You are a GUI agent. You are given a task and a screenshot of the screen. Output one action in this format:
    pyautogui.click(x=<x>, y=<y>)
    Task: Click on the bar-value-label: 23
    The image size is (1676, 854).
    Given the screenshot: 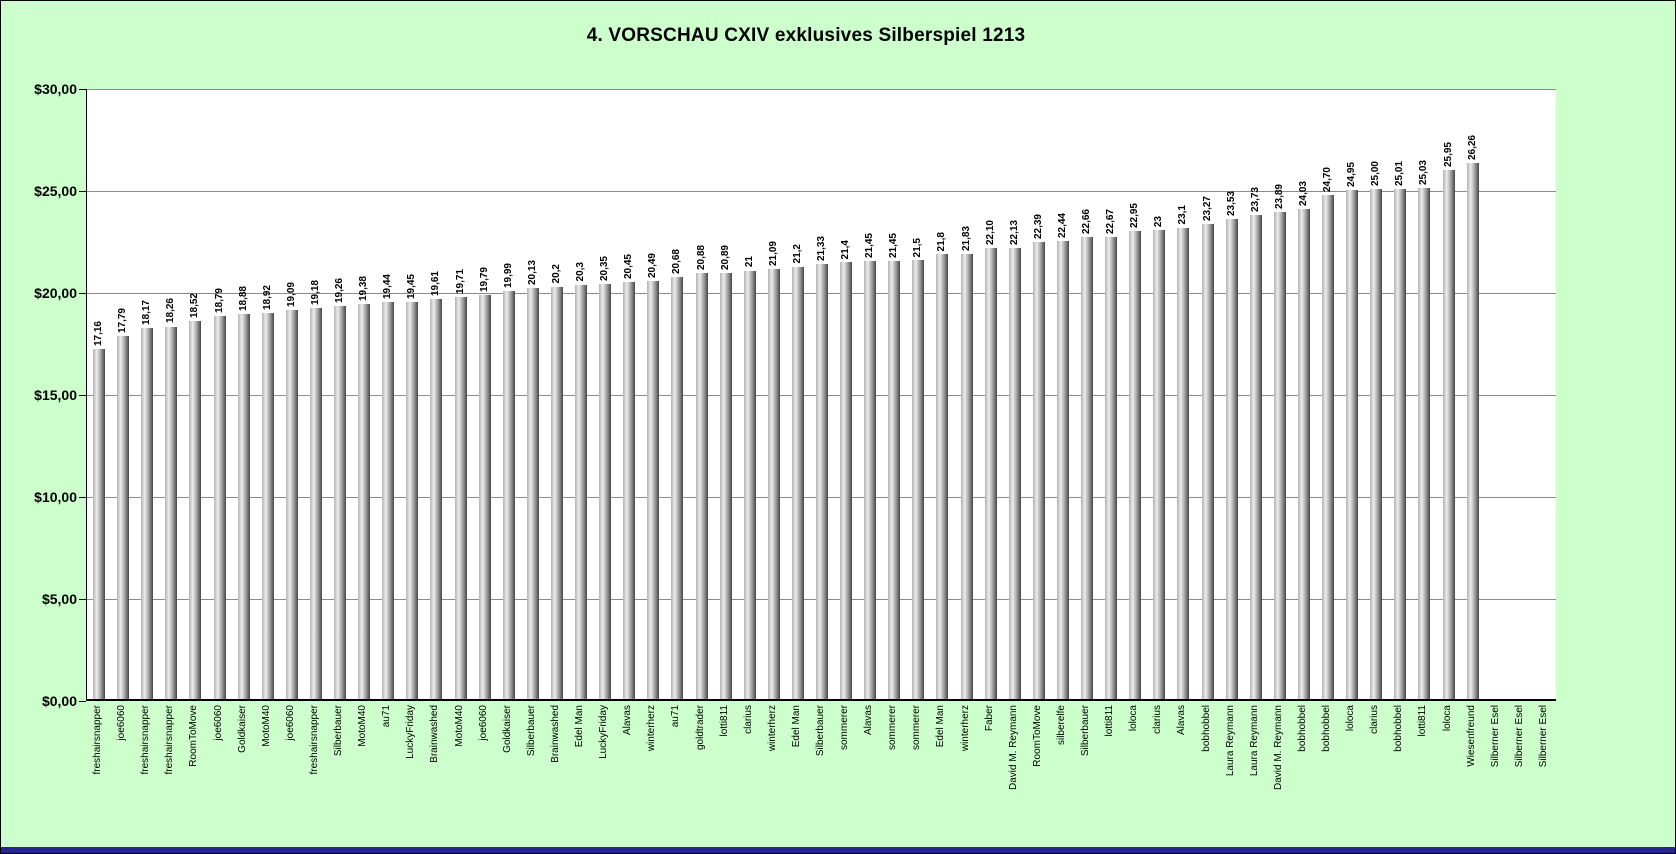 What is the action you would take?
    pyautogui.click(x=1159, y=221)
    